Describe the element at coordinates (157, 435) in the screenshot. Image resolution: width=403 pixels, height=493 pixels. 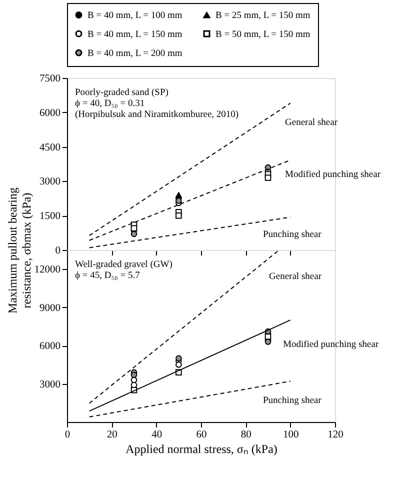
I see `x-tick-label: 40` at that location.